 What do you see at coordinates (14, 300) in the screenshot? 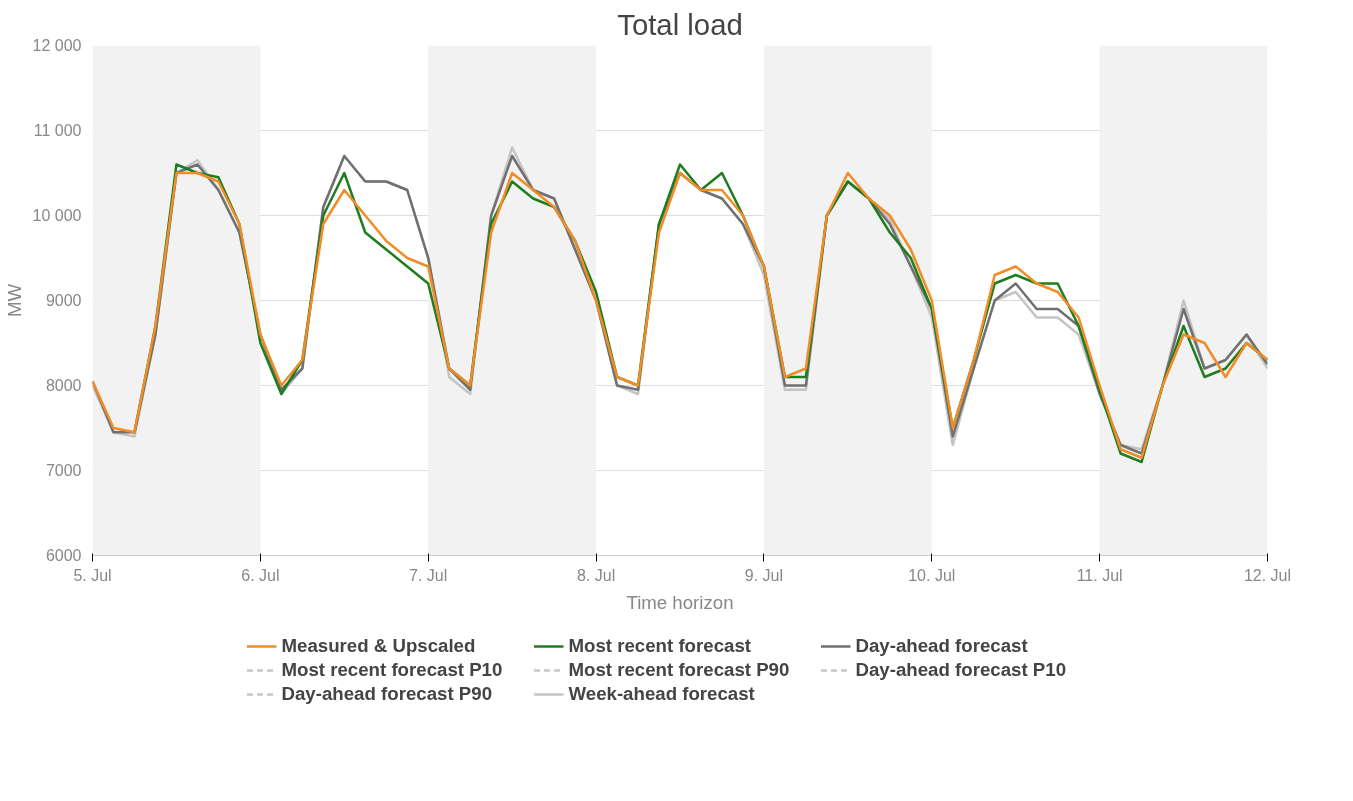
I see `y-axis-title: MW` at bounding box center [14, 300].